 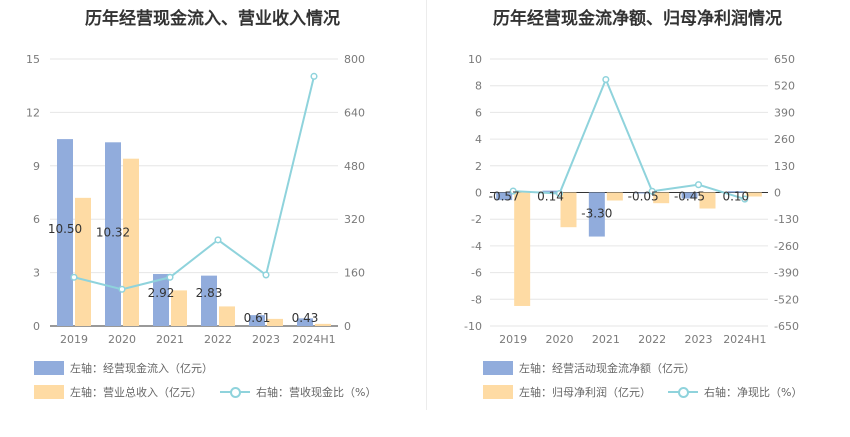 What do you see at coordinates (209, 293) in the screenshot?
I see `bar-data-label: 2.83` at bounding box center [209, 293].